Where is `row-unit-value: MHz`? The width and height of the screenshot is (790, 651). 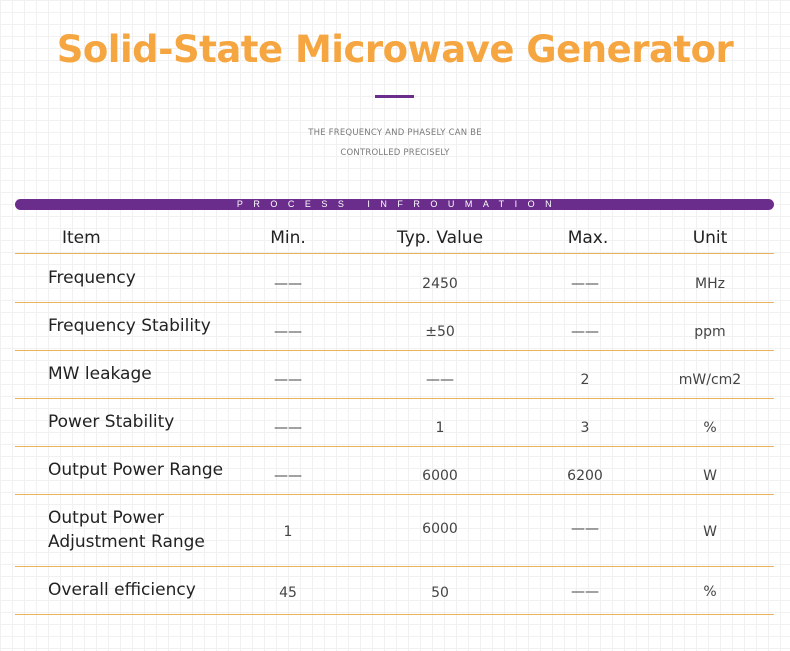 row-unit-value: MHz is located at coordinates (710, 284).